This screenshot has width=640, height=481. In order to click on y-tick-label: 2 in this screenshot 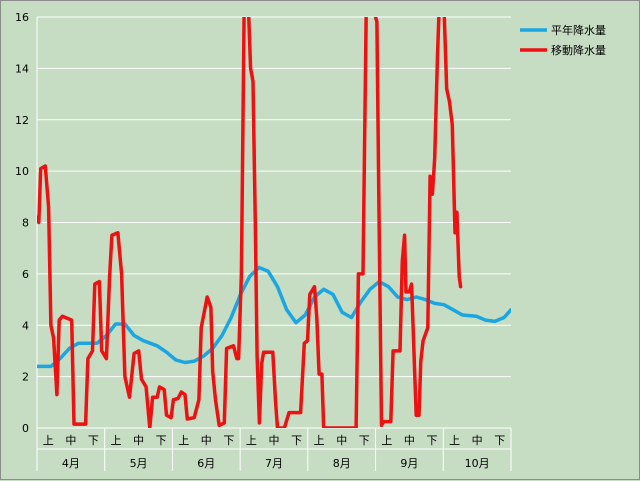, I will do `click(25, 377)`.